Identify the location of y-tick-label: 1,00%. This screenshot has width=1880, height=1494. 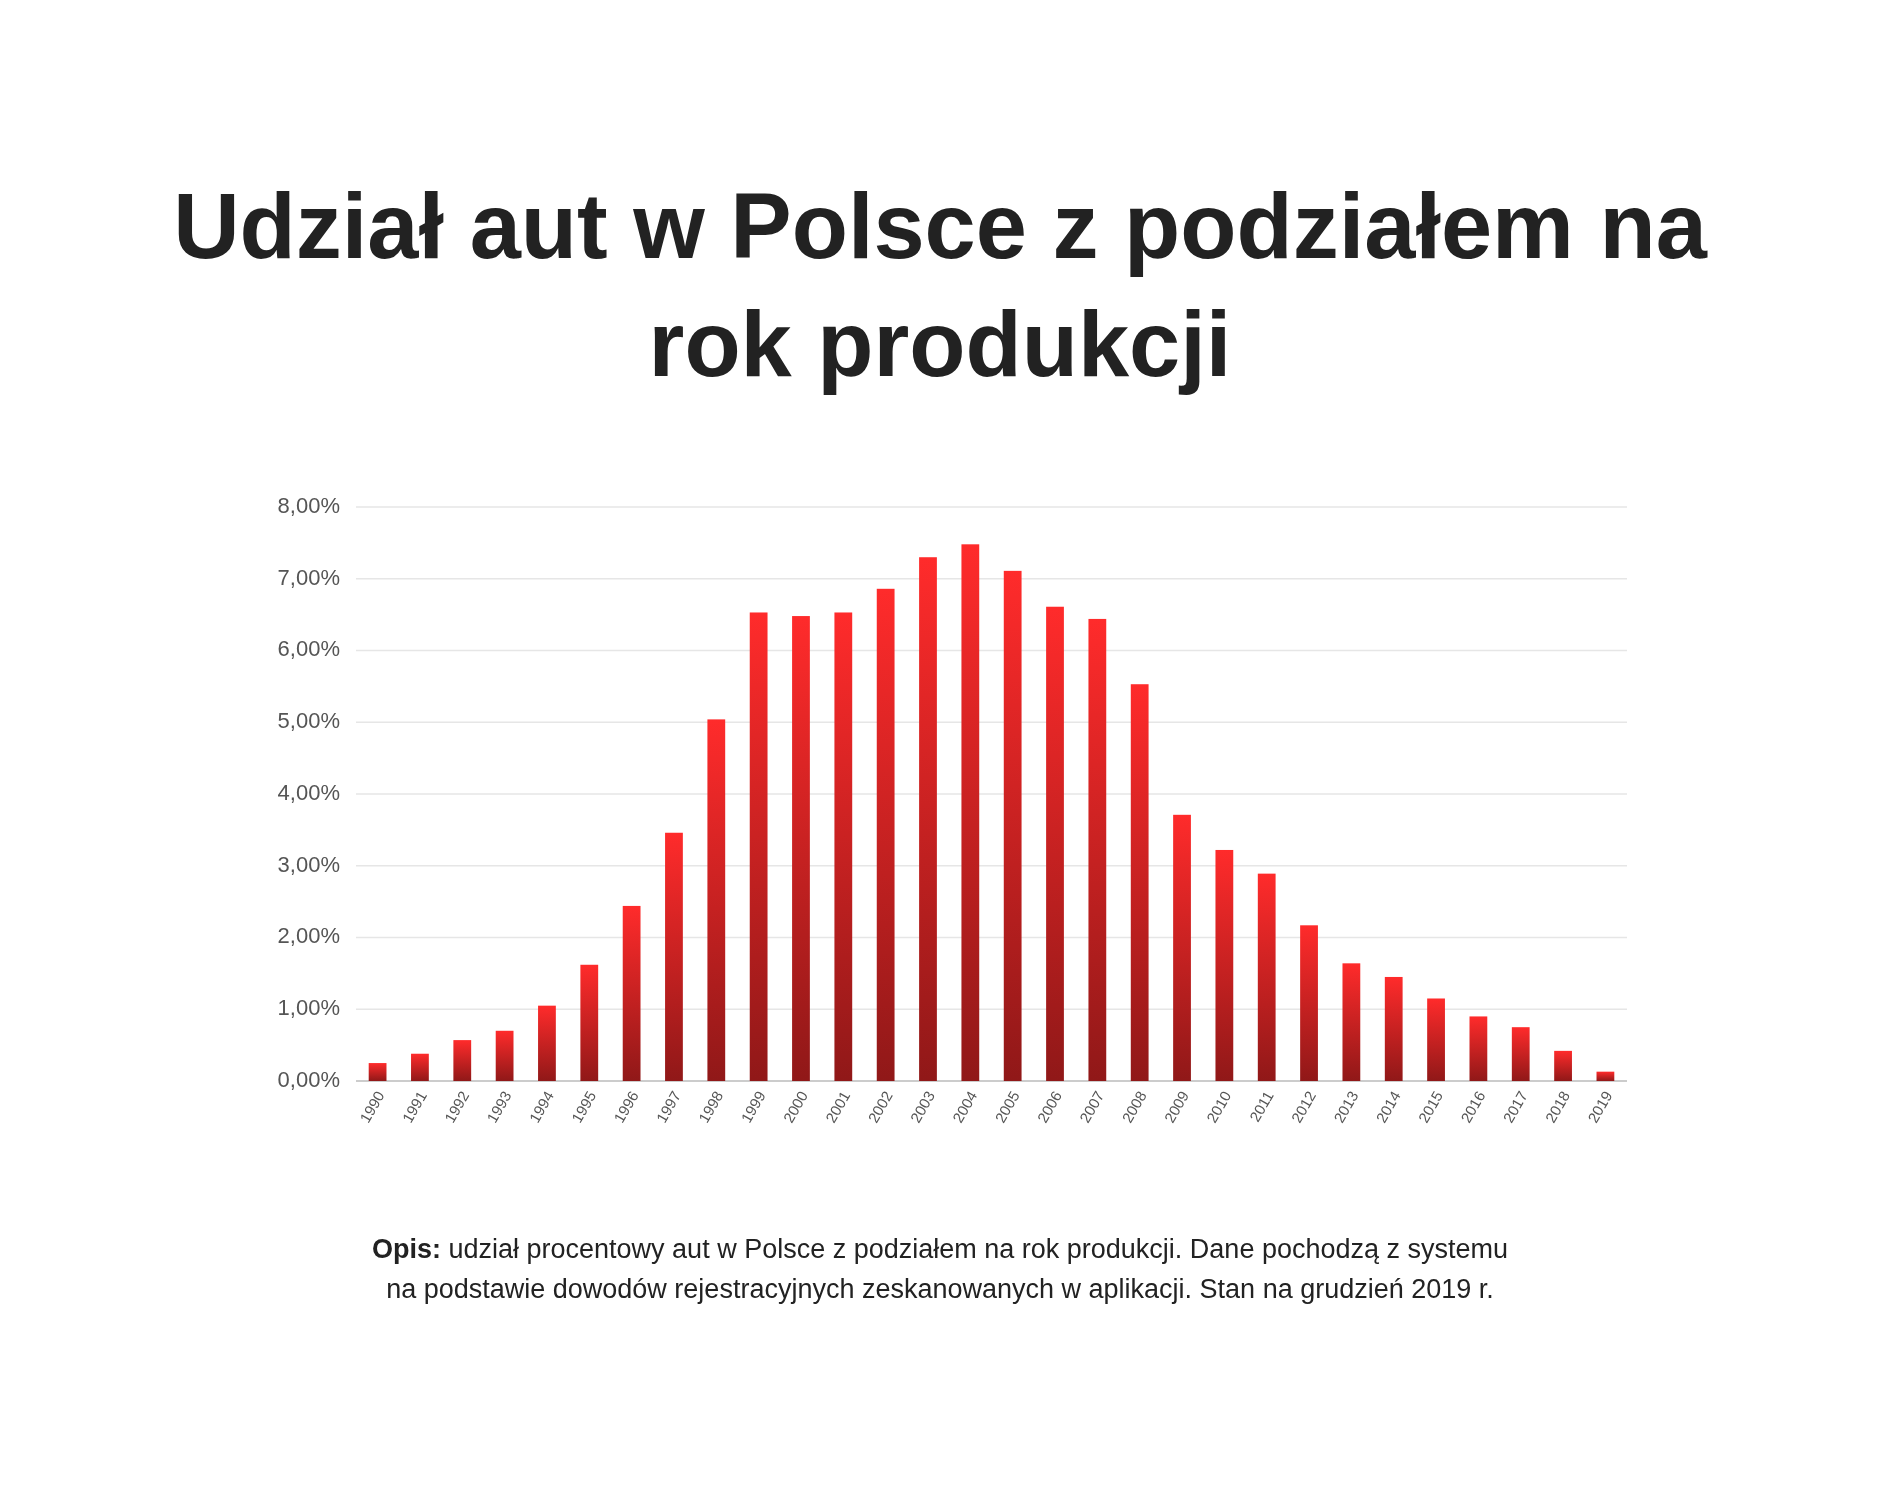
(308, 1008).